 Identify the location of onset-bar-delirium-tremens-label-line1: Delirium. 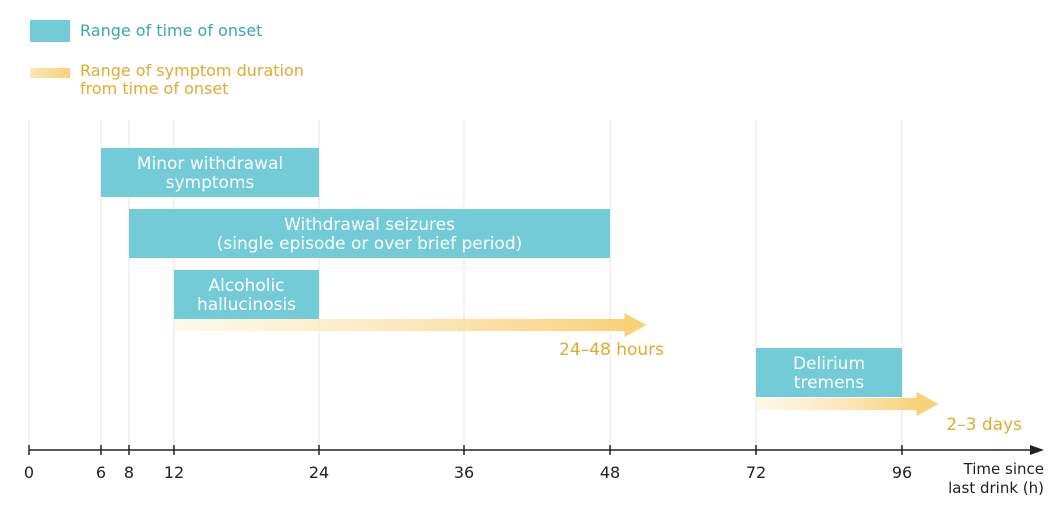
(829, 364).